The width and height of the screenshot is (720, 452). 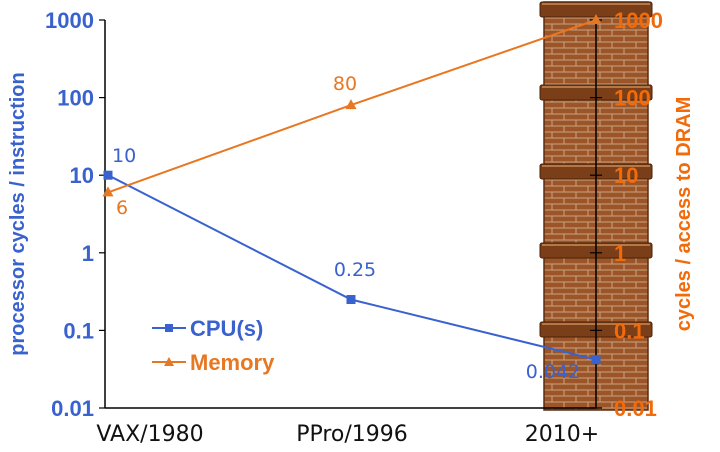 What do you see at coordinates (352, 434) in the screenshot?
I see `x-tick-label: PPro/1996` at bounding box center [352, 434].